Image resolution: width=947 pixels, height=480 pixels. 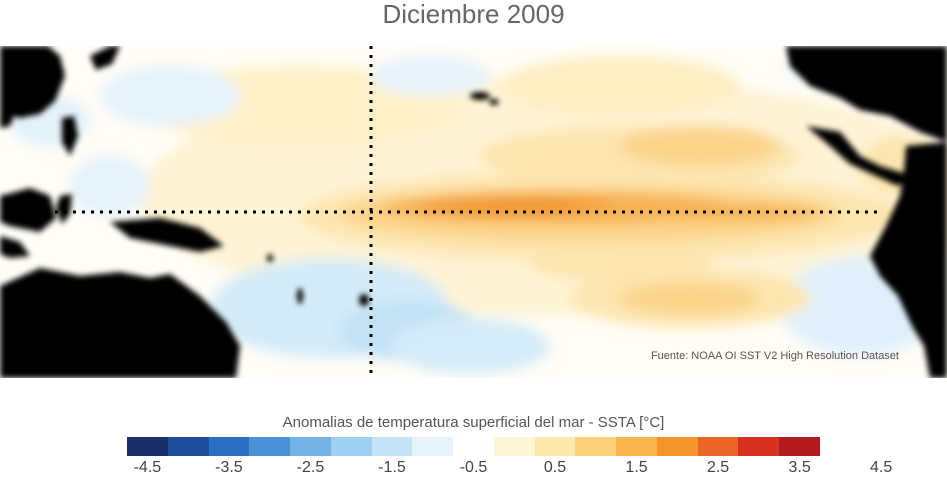 I want to click on colorbar-tick-label: -0.5, so click(x=473, y=467).